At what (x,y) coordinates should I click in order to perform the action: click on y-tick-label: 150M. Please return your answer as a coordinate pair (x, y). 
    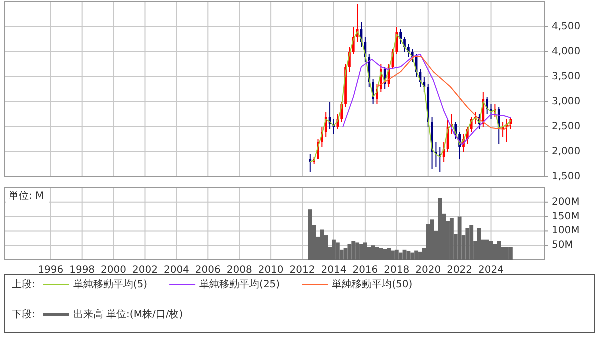
    Looking at the image, I should click on (566, 216).